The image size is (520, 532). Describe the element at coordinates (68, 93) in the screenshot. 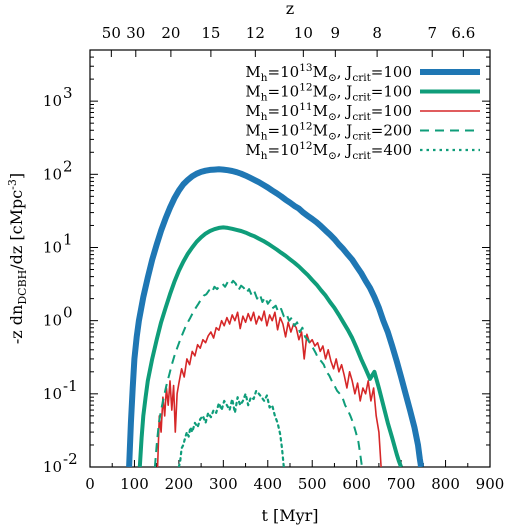

I see `y-tick-exponent: 3` at that location.